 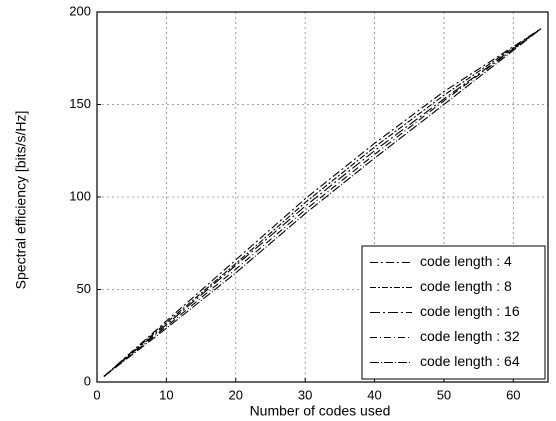 What do you see at coordinates (466, 261) in the screenshot?
I see `legend-label: code length : 4` at bounding box center [466, 261].